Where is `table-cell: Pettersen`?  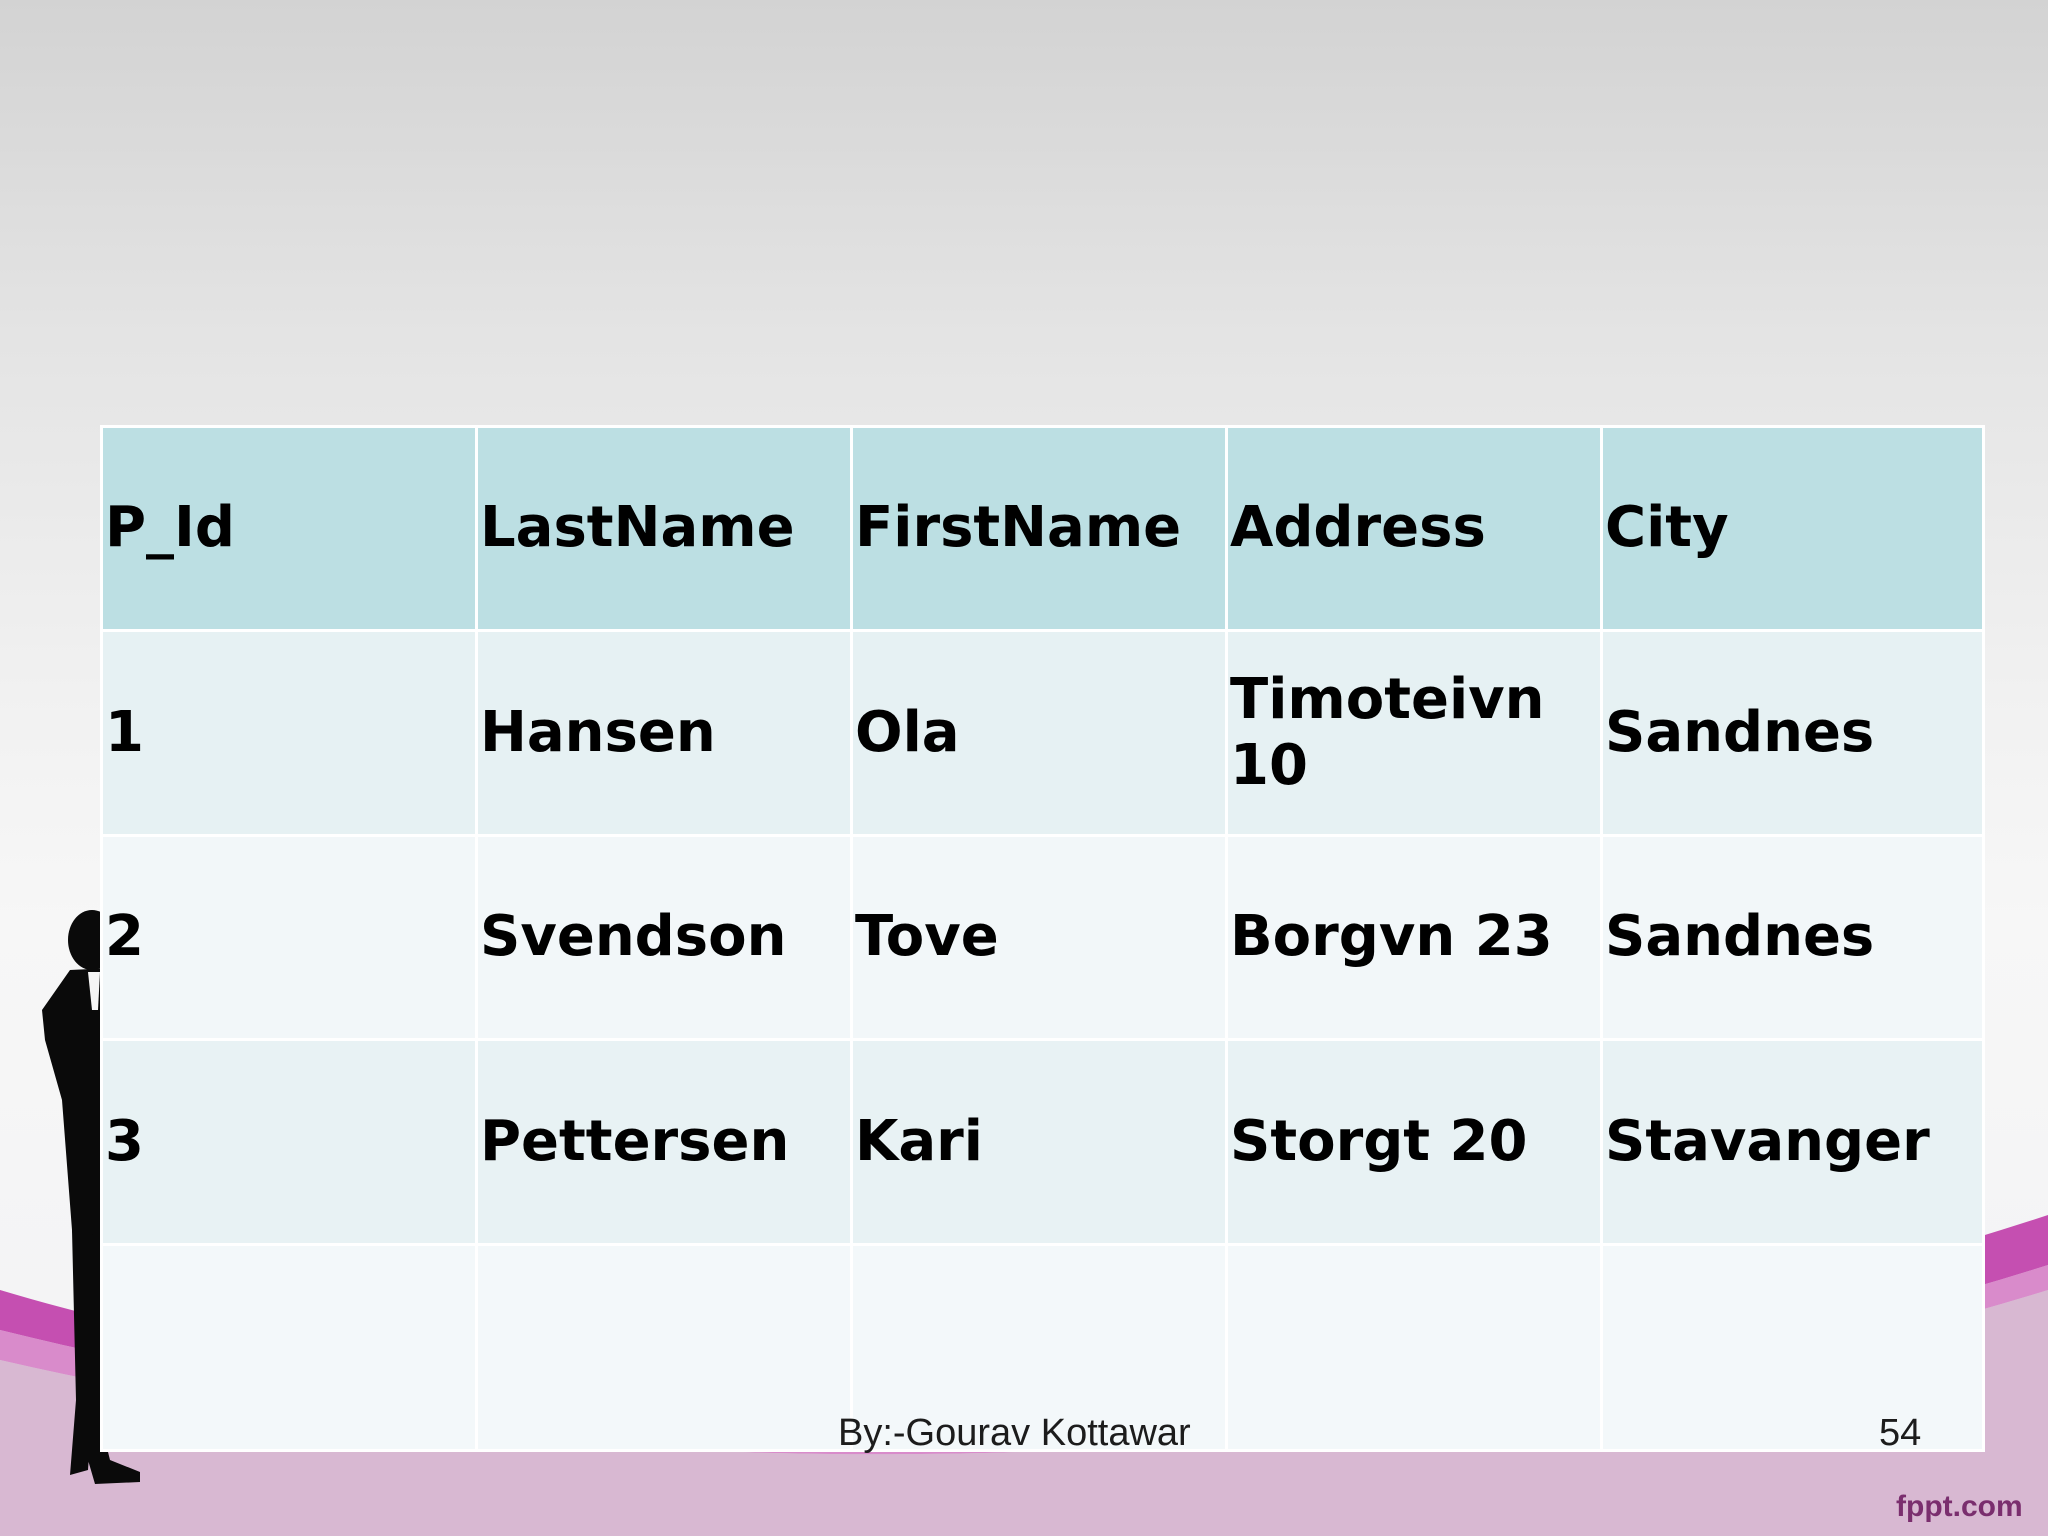 table-cell: Pettersen is located at coordinates (664, 1142).